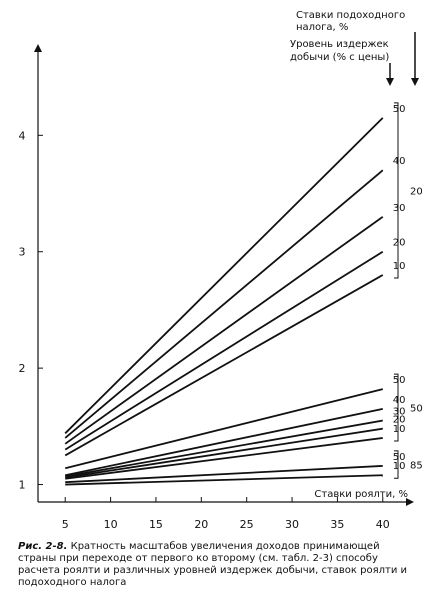 The height and width of the screenshot is (589, 432). Describe the element at coordinates (111, 524) in the screenshot. I see `x-tick-label: 10` at that location.